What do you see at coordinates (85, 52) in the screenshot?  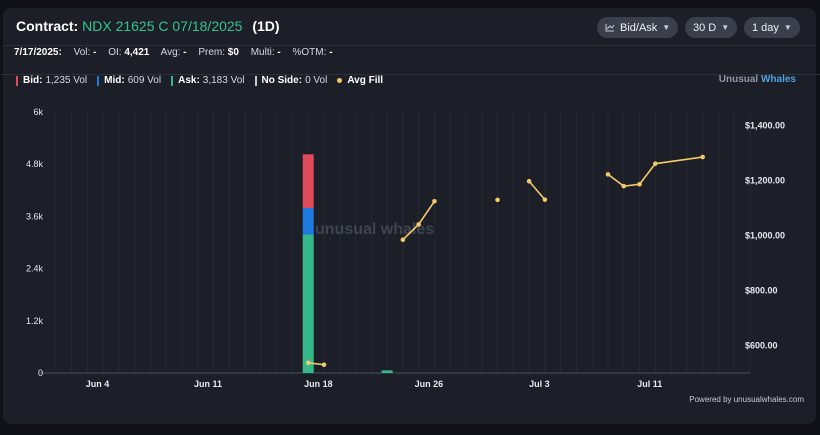 I see `stat-vol: Vol: -` at bounding box center [85, 52].